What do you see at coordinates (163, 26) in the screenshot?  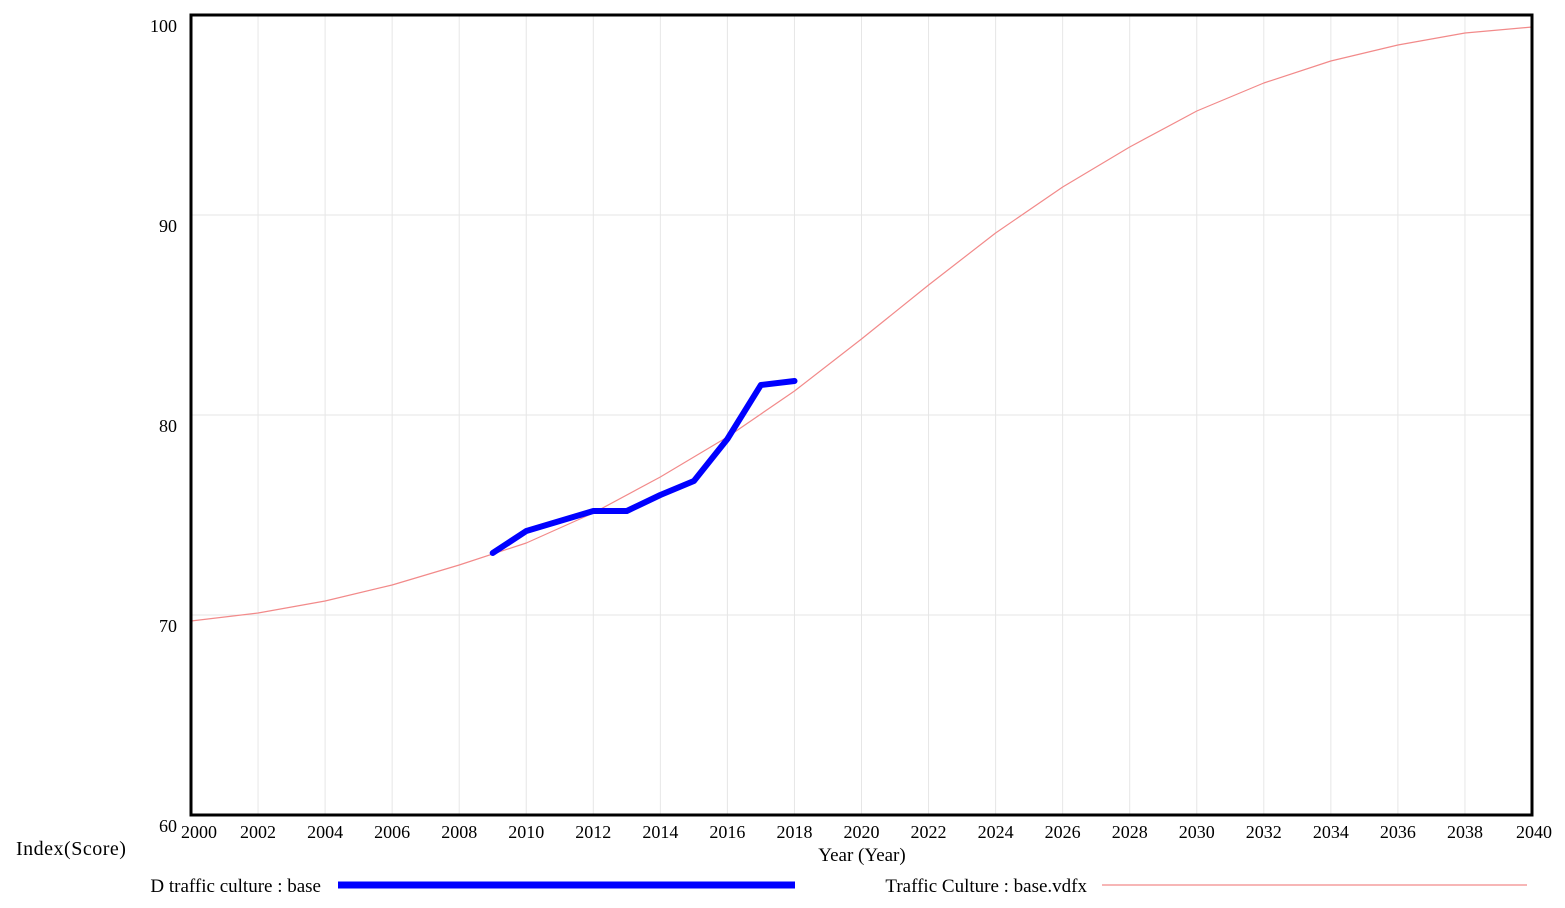 I see `y-tick-label-4: 100` at bounding box center [163, 26].